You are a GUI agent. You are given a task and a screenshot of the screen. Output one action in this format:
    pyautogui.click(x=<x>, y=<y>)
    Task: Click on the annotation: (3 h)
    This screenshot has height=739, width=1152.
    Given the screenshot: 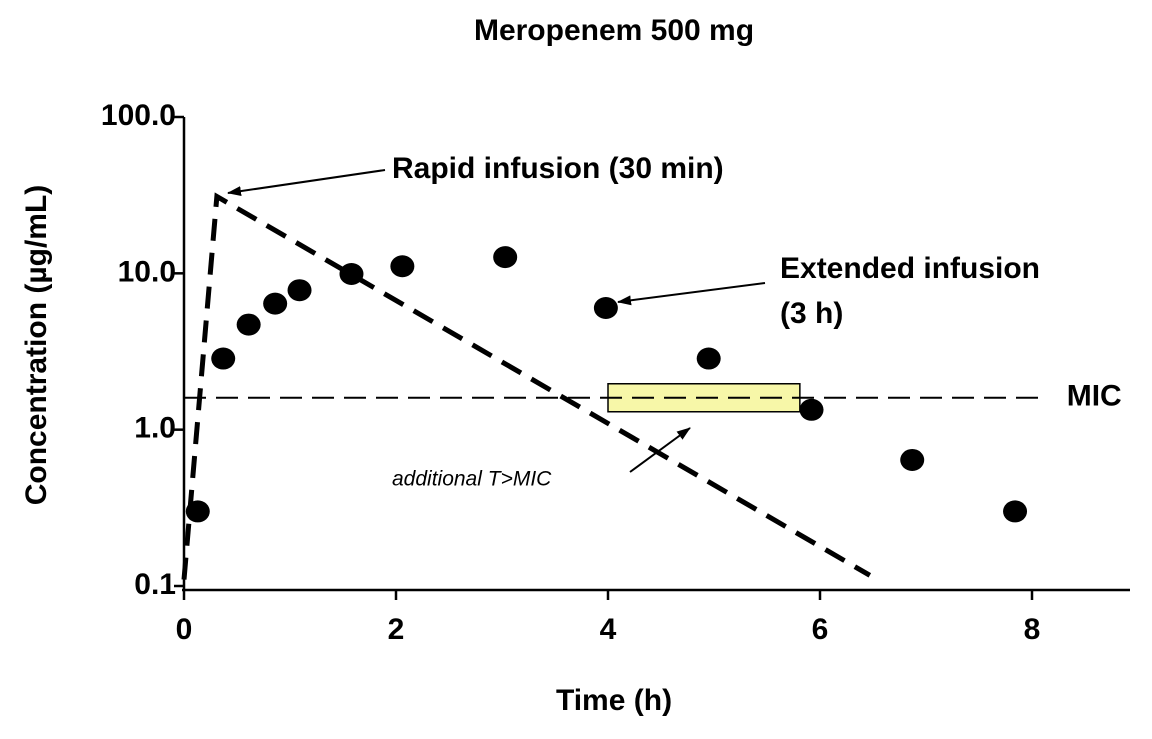 What is the action you would take?
    pyautogui.click(x=811, y=313)
    